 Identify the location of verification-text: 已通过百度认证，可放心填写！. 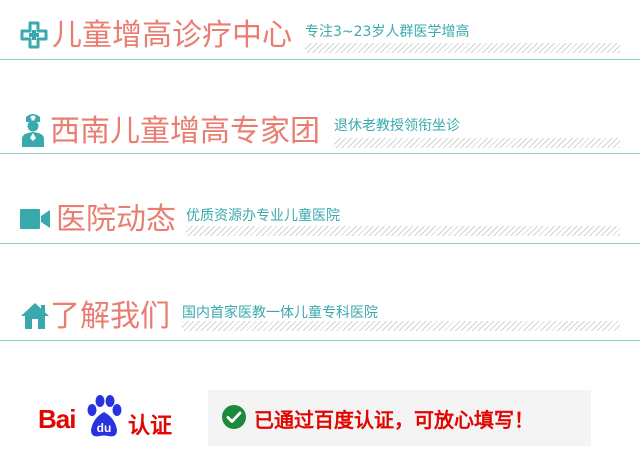
(394, 420).